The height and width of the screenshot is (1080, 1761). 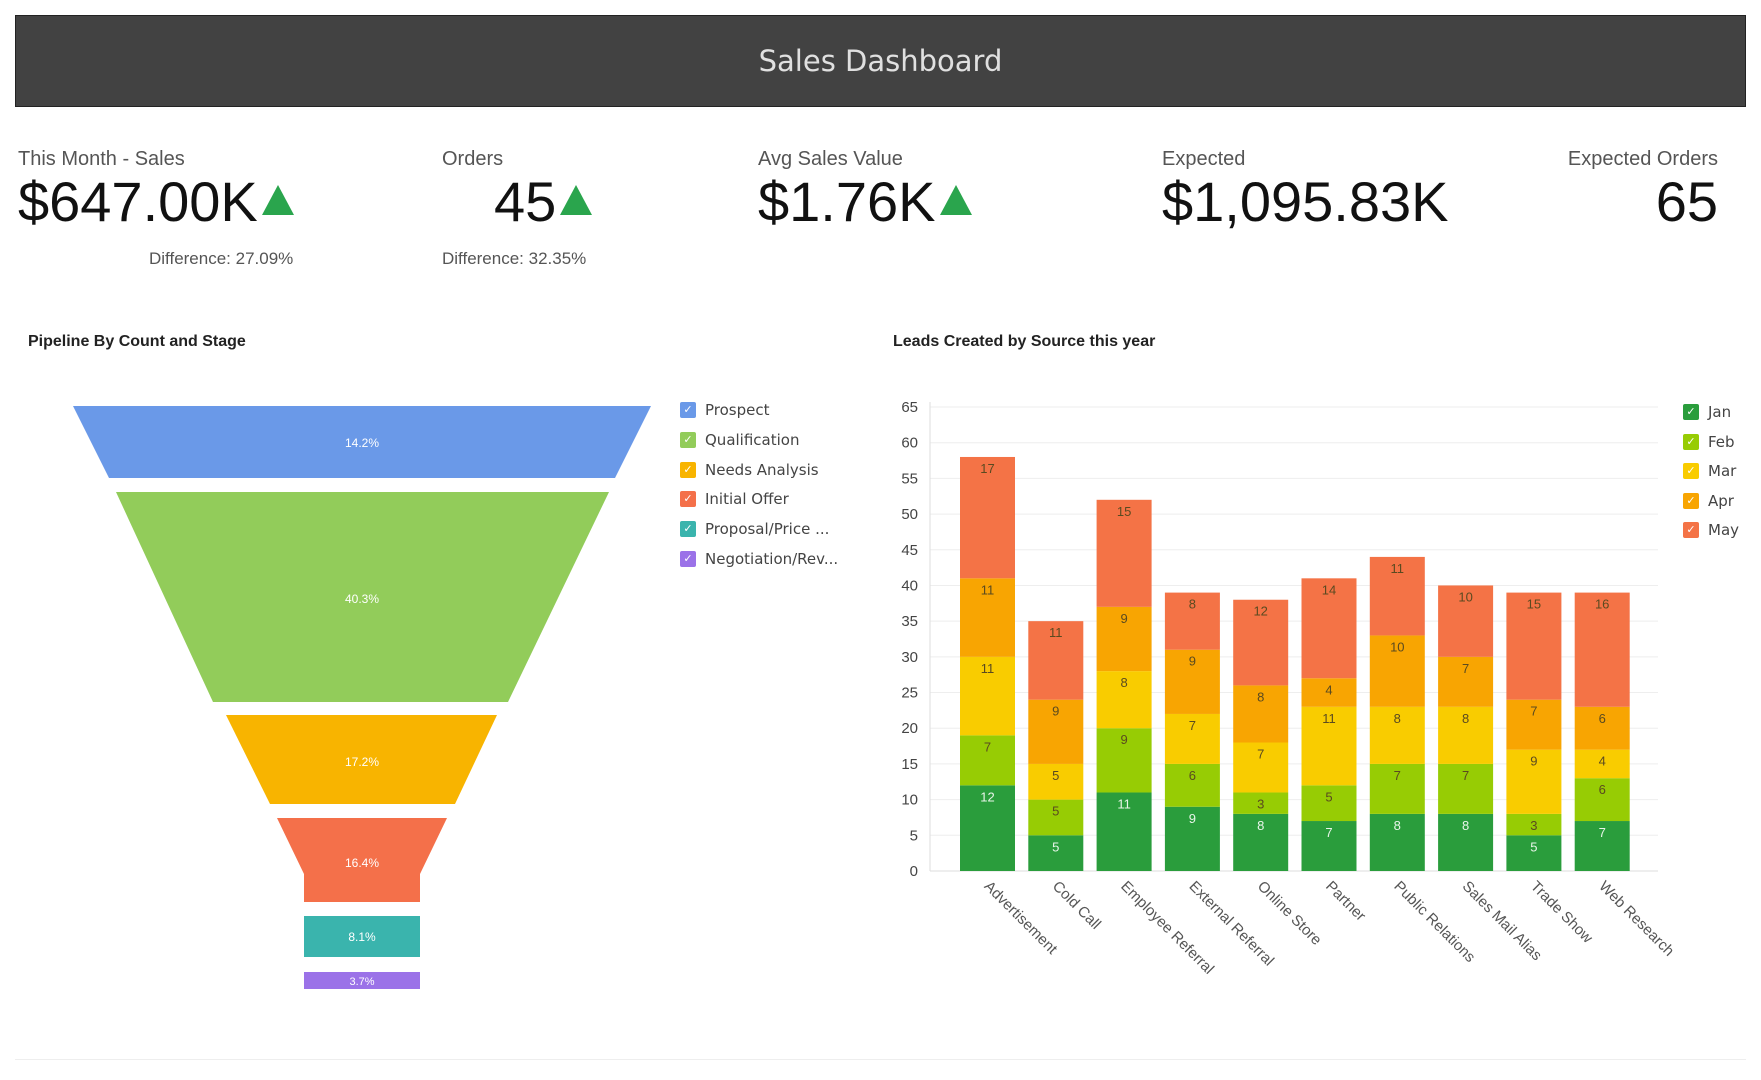 I want to click on dashboard-header: Sales Dashboard, so click(x=880, y=61).